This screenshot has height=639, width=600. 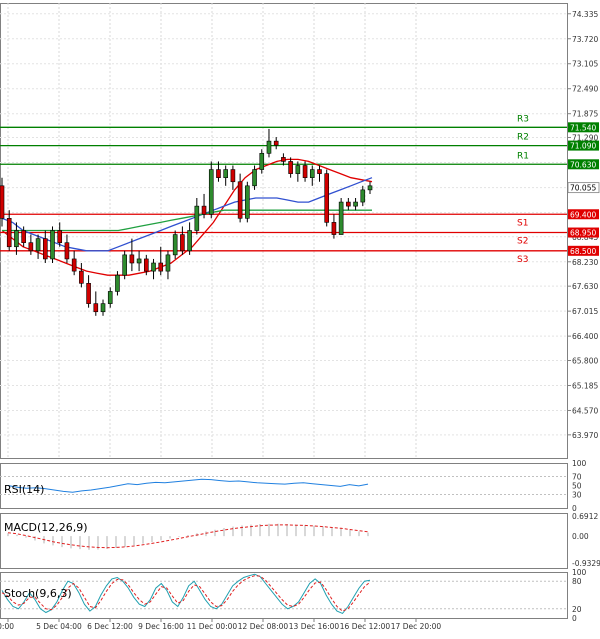 I want to click on stoch-y-tick-label: 100, so click(x=579, y=572).